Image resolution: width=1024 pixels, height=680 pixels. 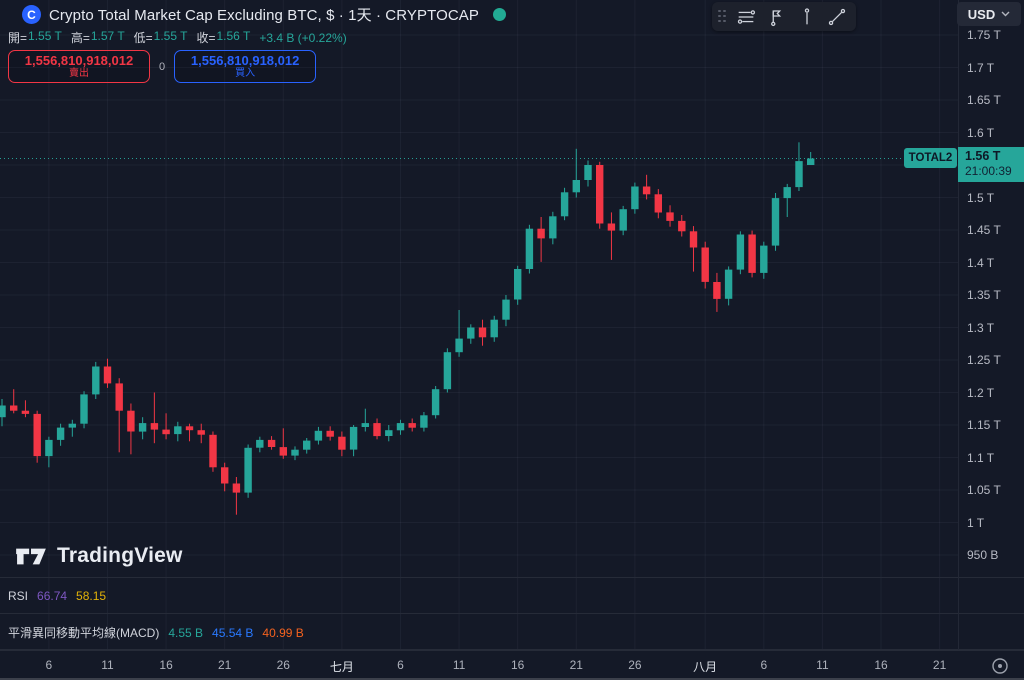 I want to click on bar-close-countdown: 21:00:39, so click(x=988, y=171).